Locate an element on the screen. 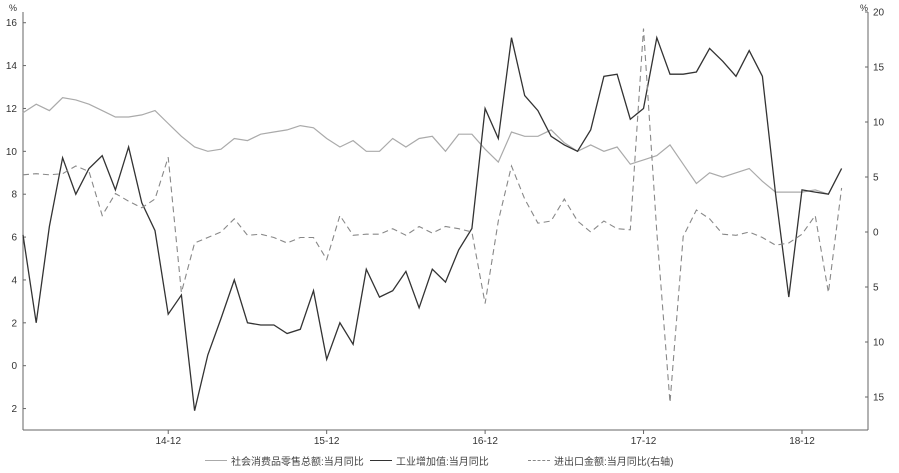 This screenshot has height=473, width=899. y-tick-right-label: 0 is located at coordinates (876, 233).